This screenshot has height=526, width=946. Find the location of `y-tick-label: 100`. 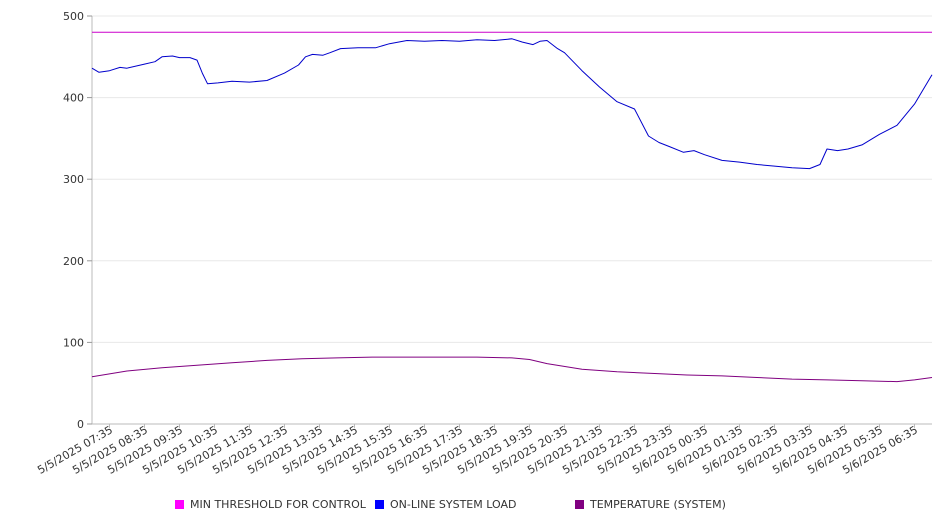

y-tick-label: 100 is located at coordinates (73, 342).